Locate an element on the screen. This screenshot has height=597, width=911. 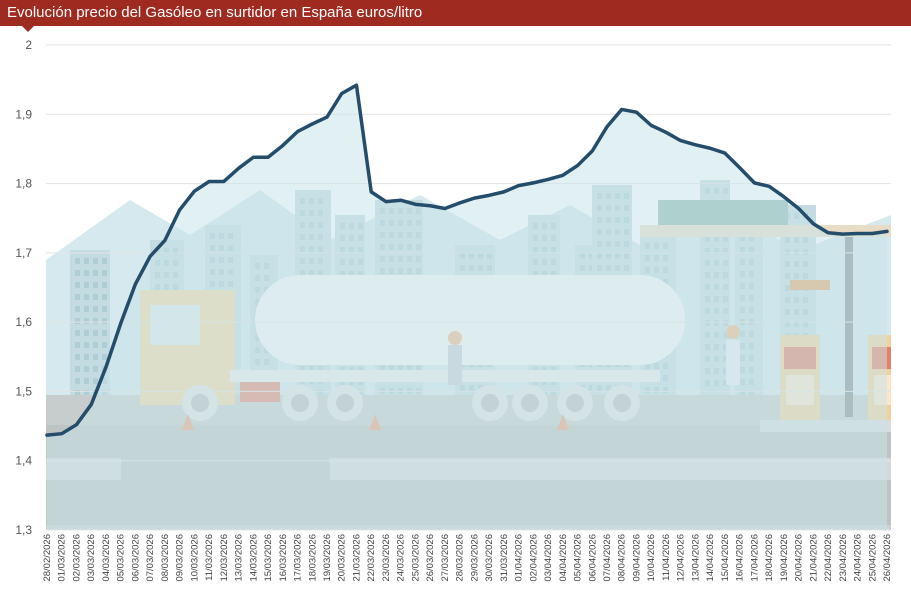
x-tick-label: 19/04/2026 is located at coordinates (784, 558).